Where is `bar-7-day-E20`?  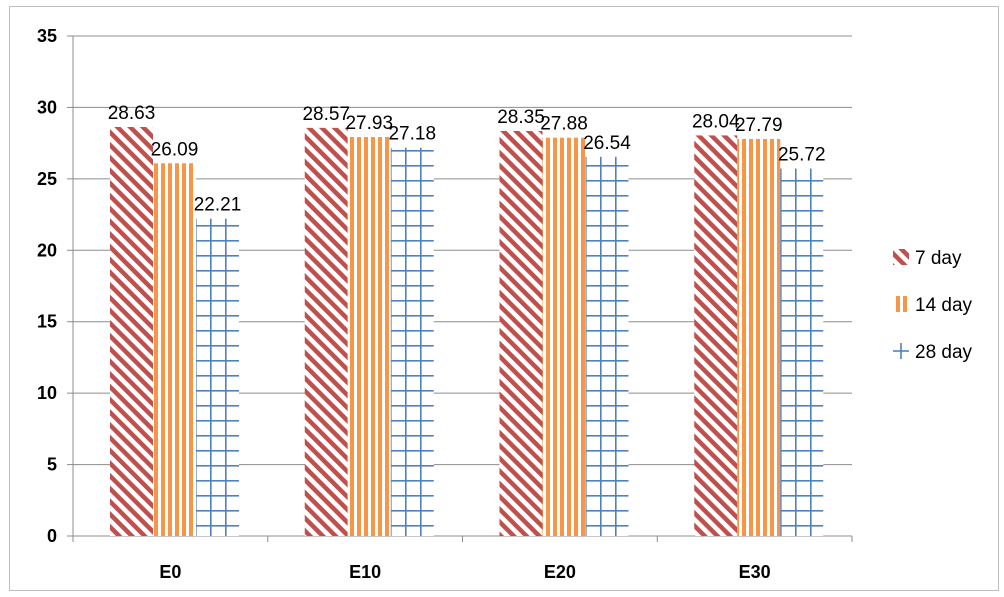
bar-7-day-E20 is located at coordinates (521, 333).